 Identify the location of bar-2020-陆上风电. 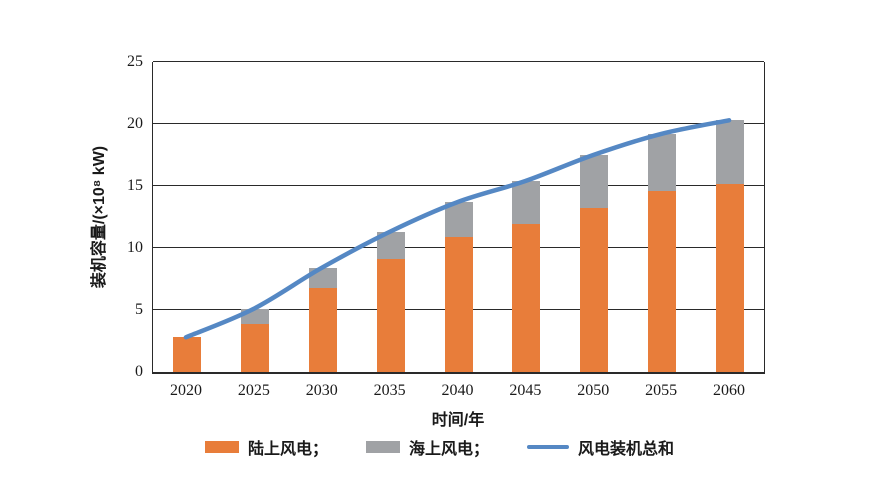
(186, 354).